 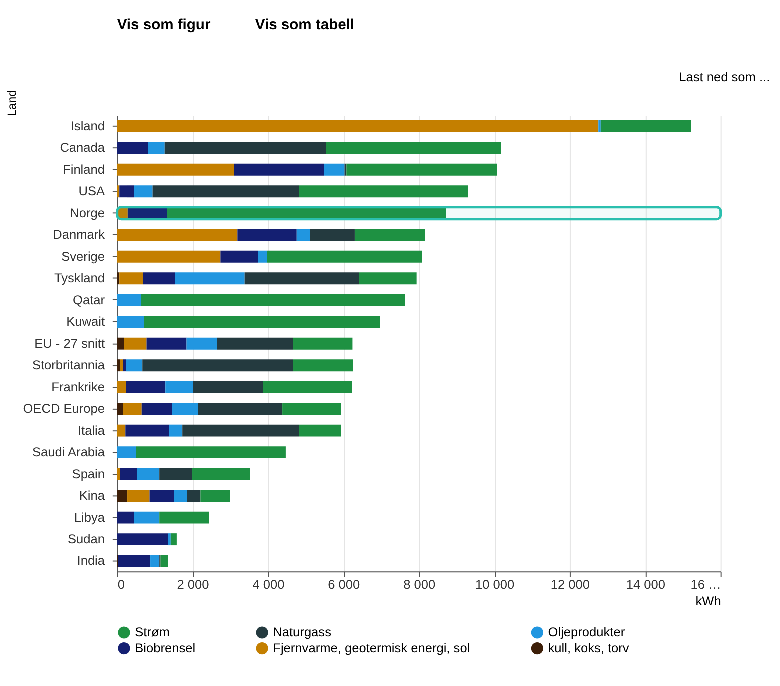 I want to click on y-tick-label: Sudan, so click(x=87, y=538).